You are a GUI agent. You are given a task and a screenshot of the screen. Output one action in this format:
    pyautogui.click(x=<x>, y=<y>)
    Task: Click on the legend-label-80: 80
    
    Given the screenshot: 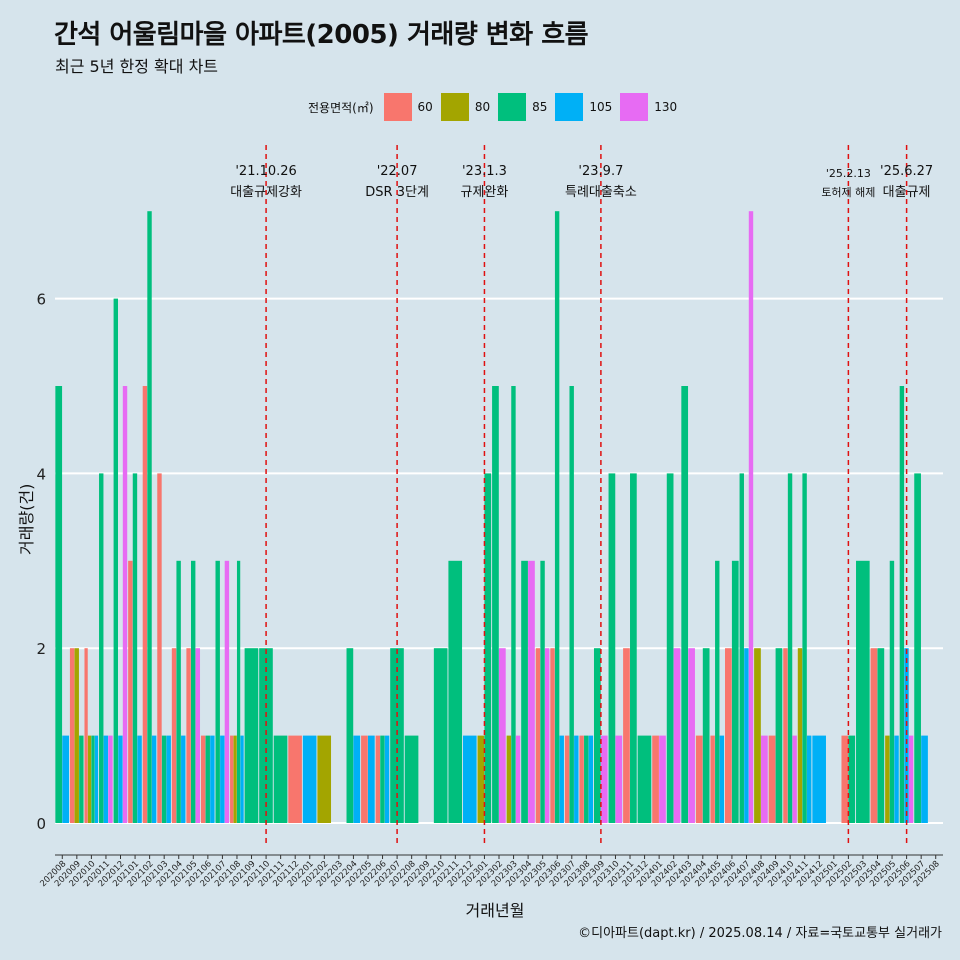 What is the action you would take?
    pyautogui.click(x=482, y=107)
    